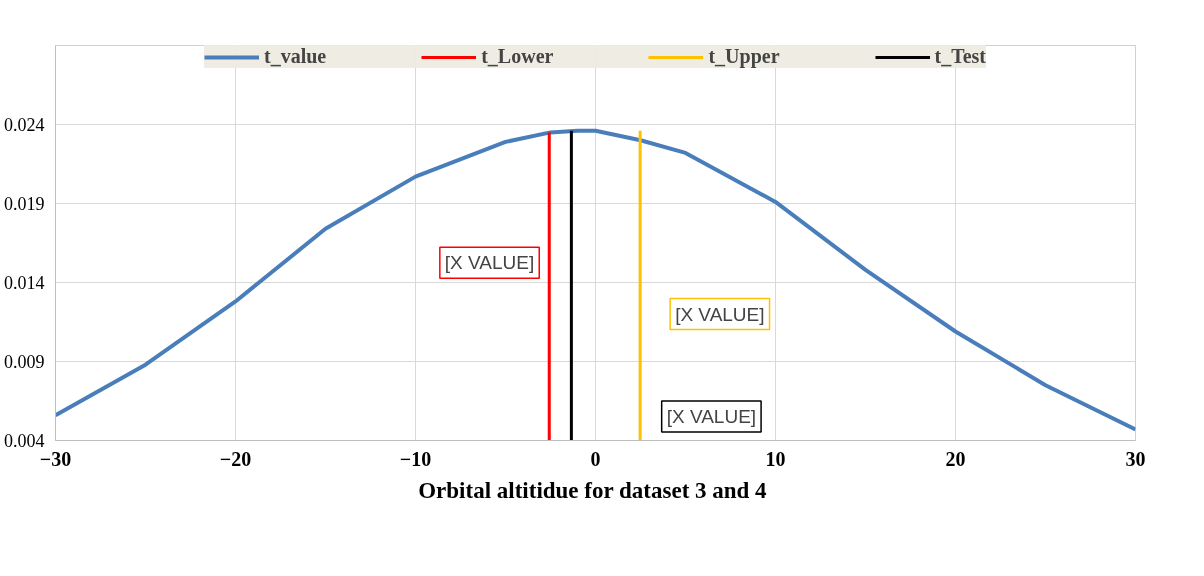 The image size is (1204, 576). Describe the element at coordinates (593, 490) in the screenshot. I see `text: Orbital altitidue for dataset 3 and 4` at that location.